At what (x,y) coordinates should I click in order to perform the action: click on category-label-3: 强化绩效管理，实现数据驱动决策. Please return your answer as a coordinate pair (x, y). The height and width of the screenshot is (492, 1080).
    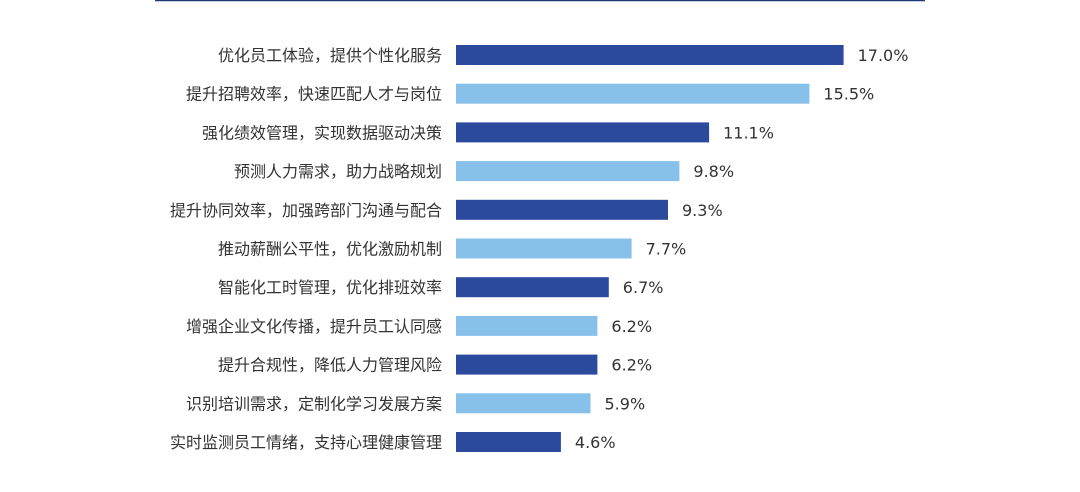
    Looking at the image, I should click on (322, 132).